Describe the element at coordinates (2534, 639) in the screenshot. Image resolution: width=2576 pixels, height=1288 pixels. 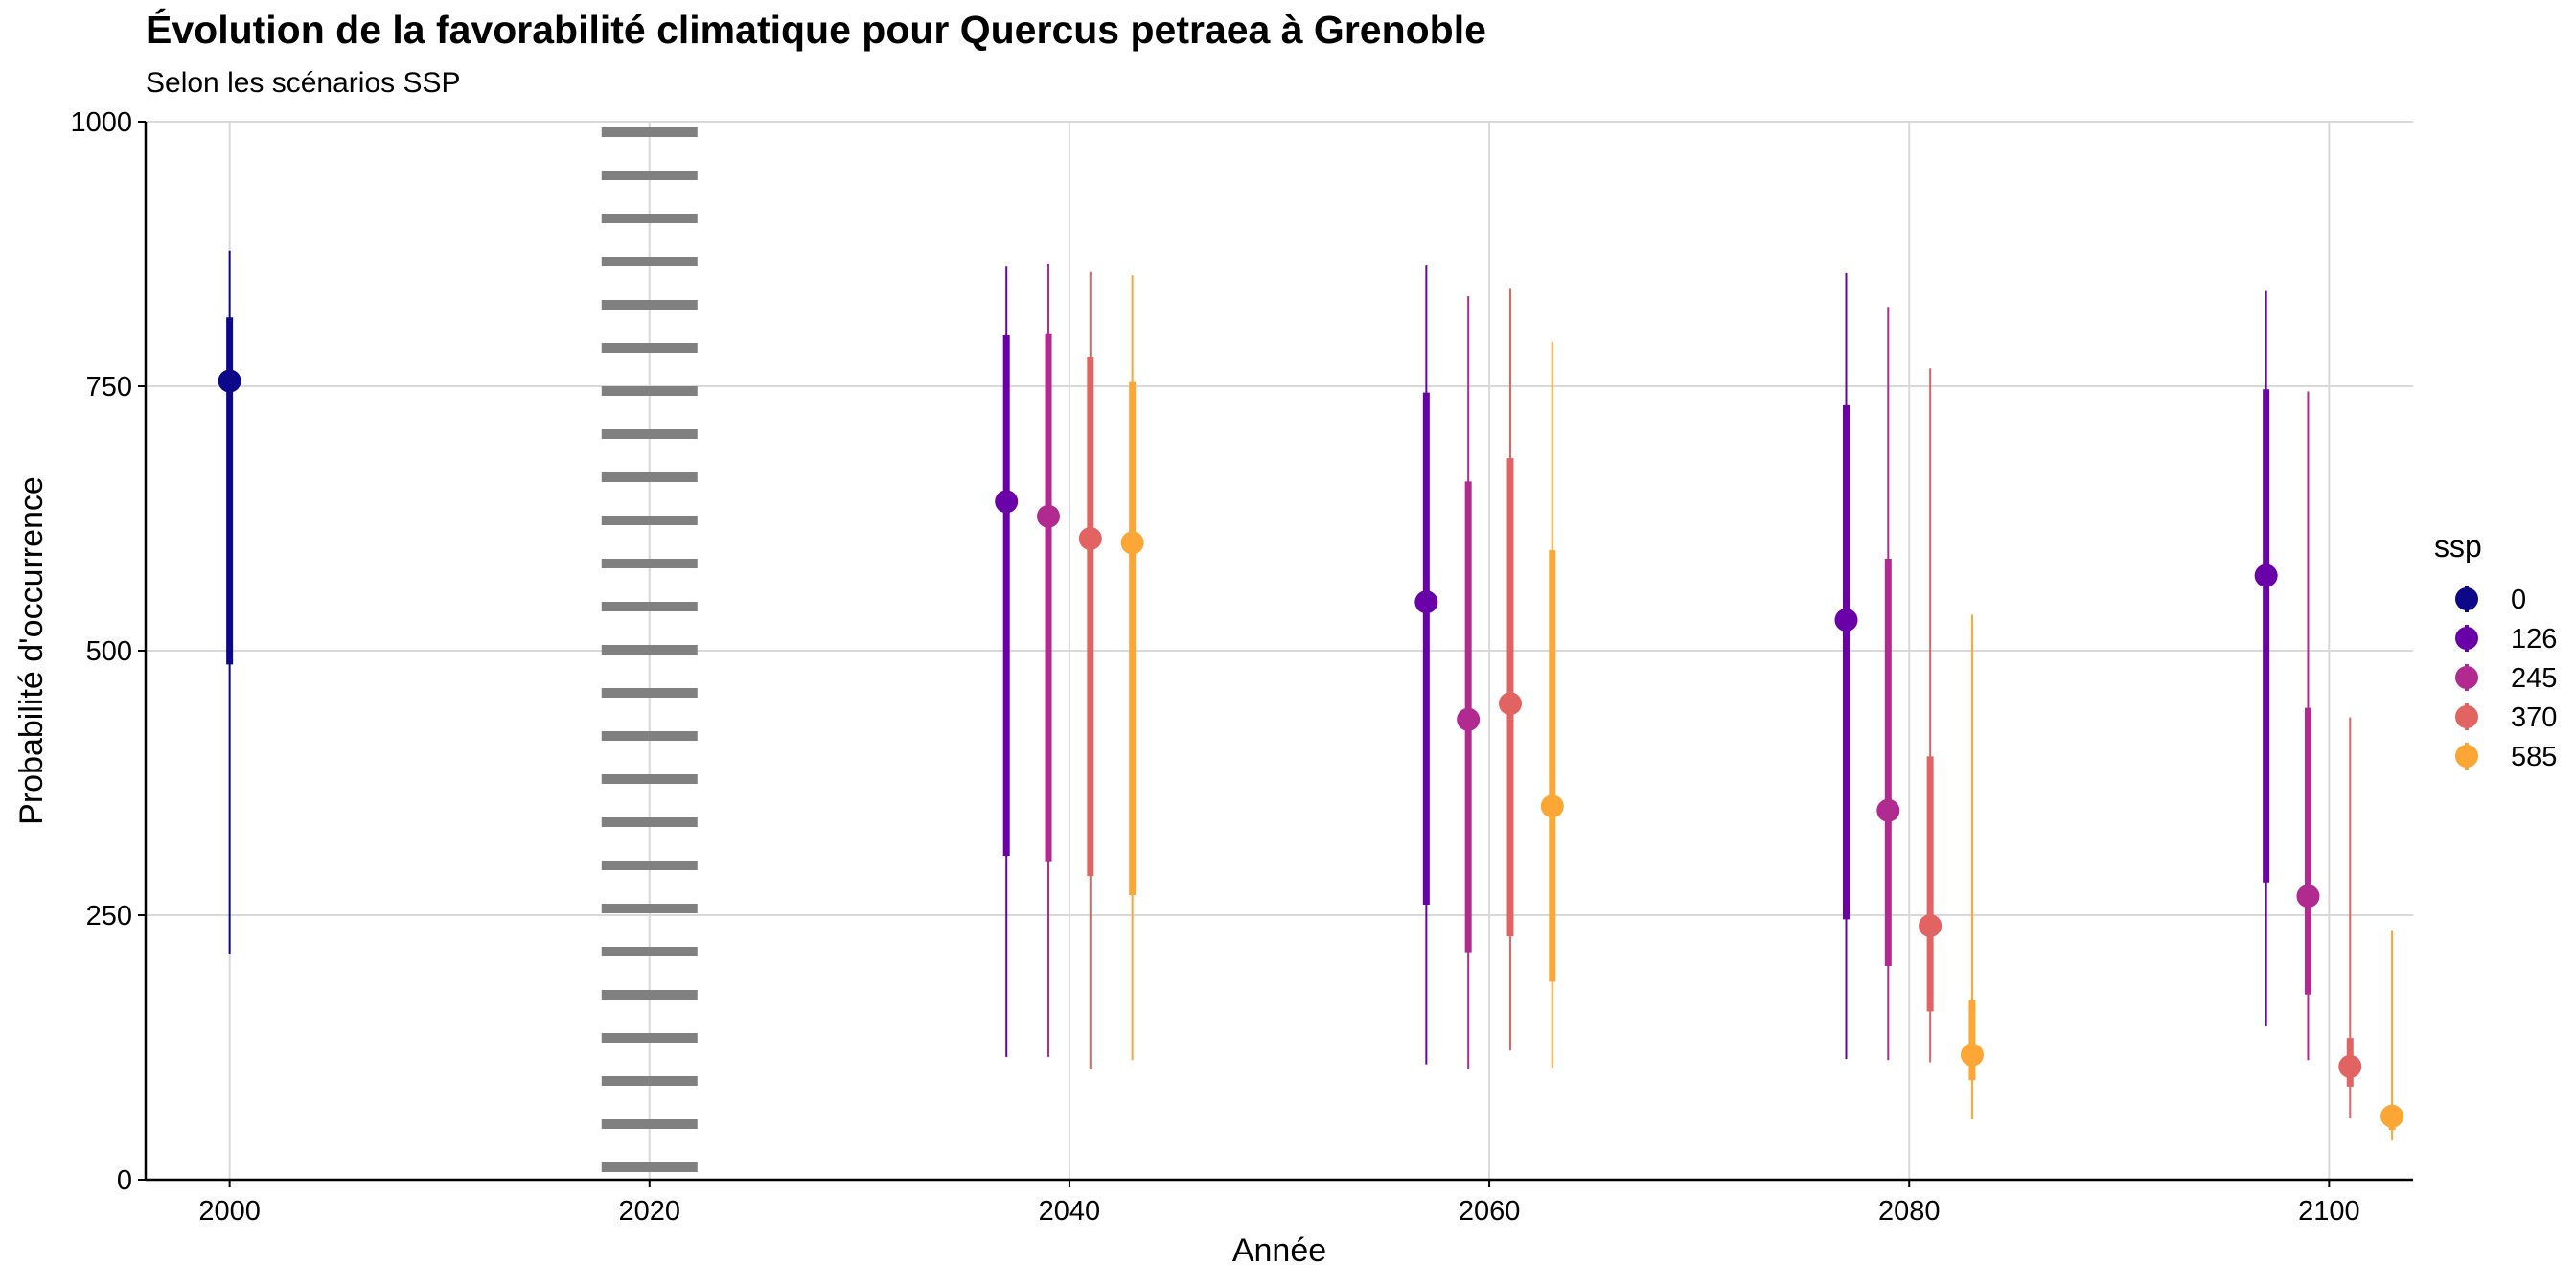
I see `legend-label: 126` at that location.